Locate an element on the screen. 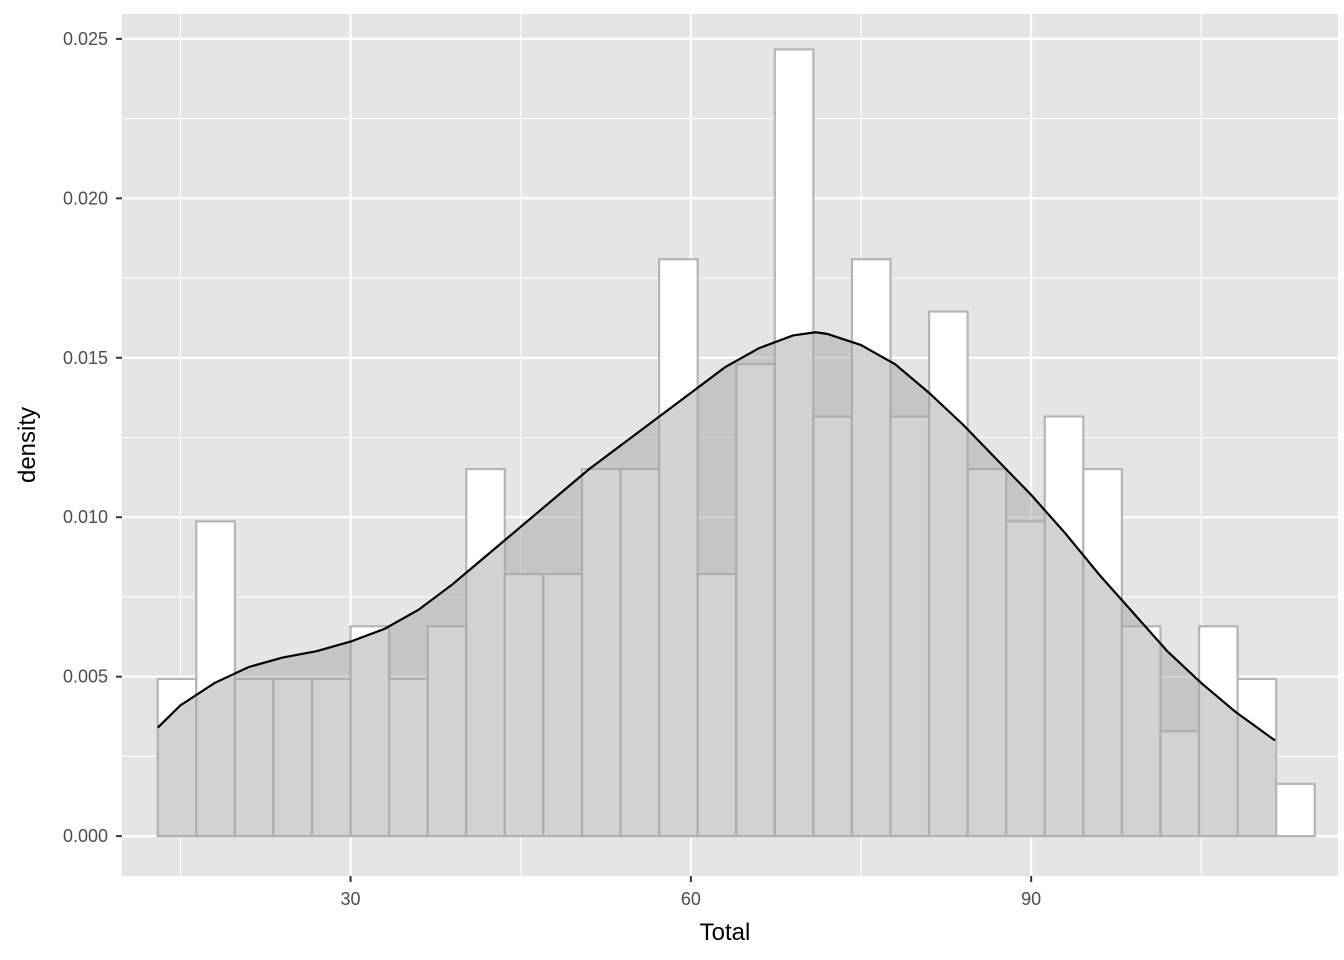  x-axis-title: Total is located at coordinates (725, 932).